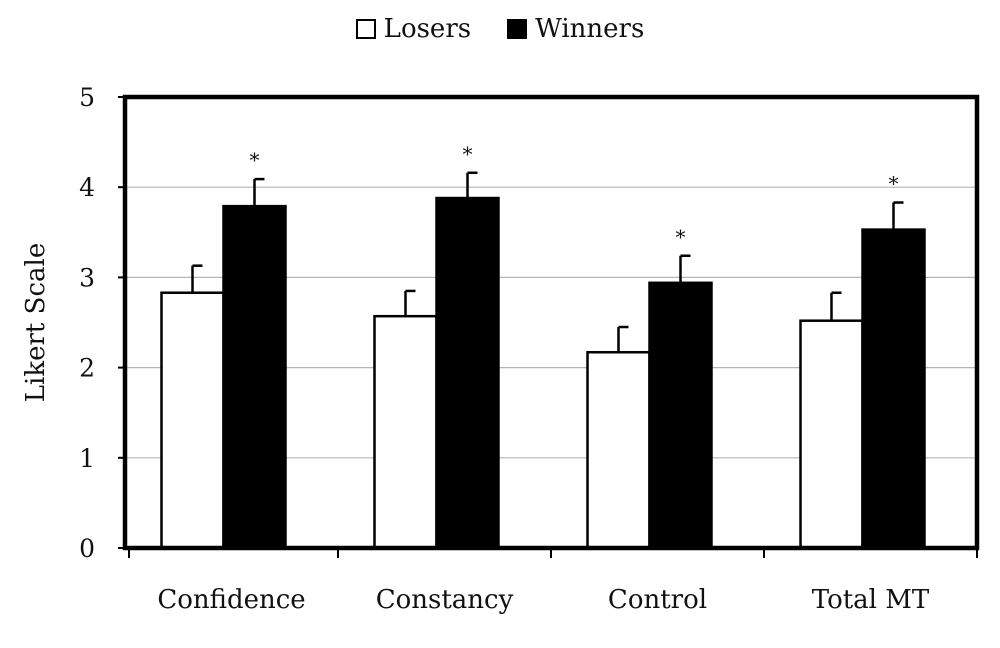  What do you see at coordinates (445, 600) in the screenshot?
I see `x-tick-label: Constancy` at bounding box center [445, 600].